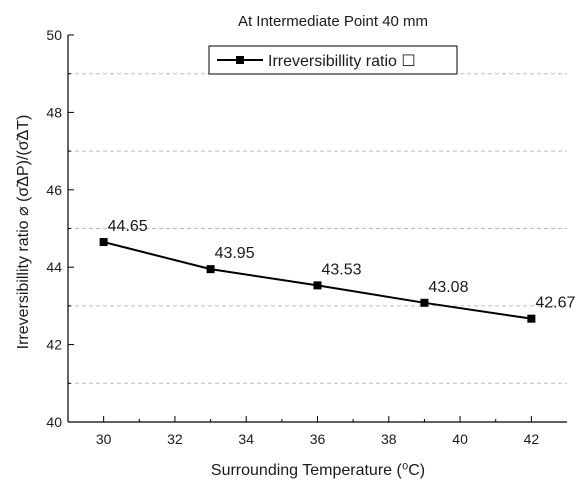 This screenshot has width=587, height=487. I want to click on data-label-0: 44.65, so click(128, 226).